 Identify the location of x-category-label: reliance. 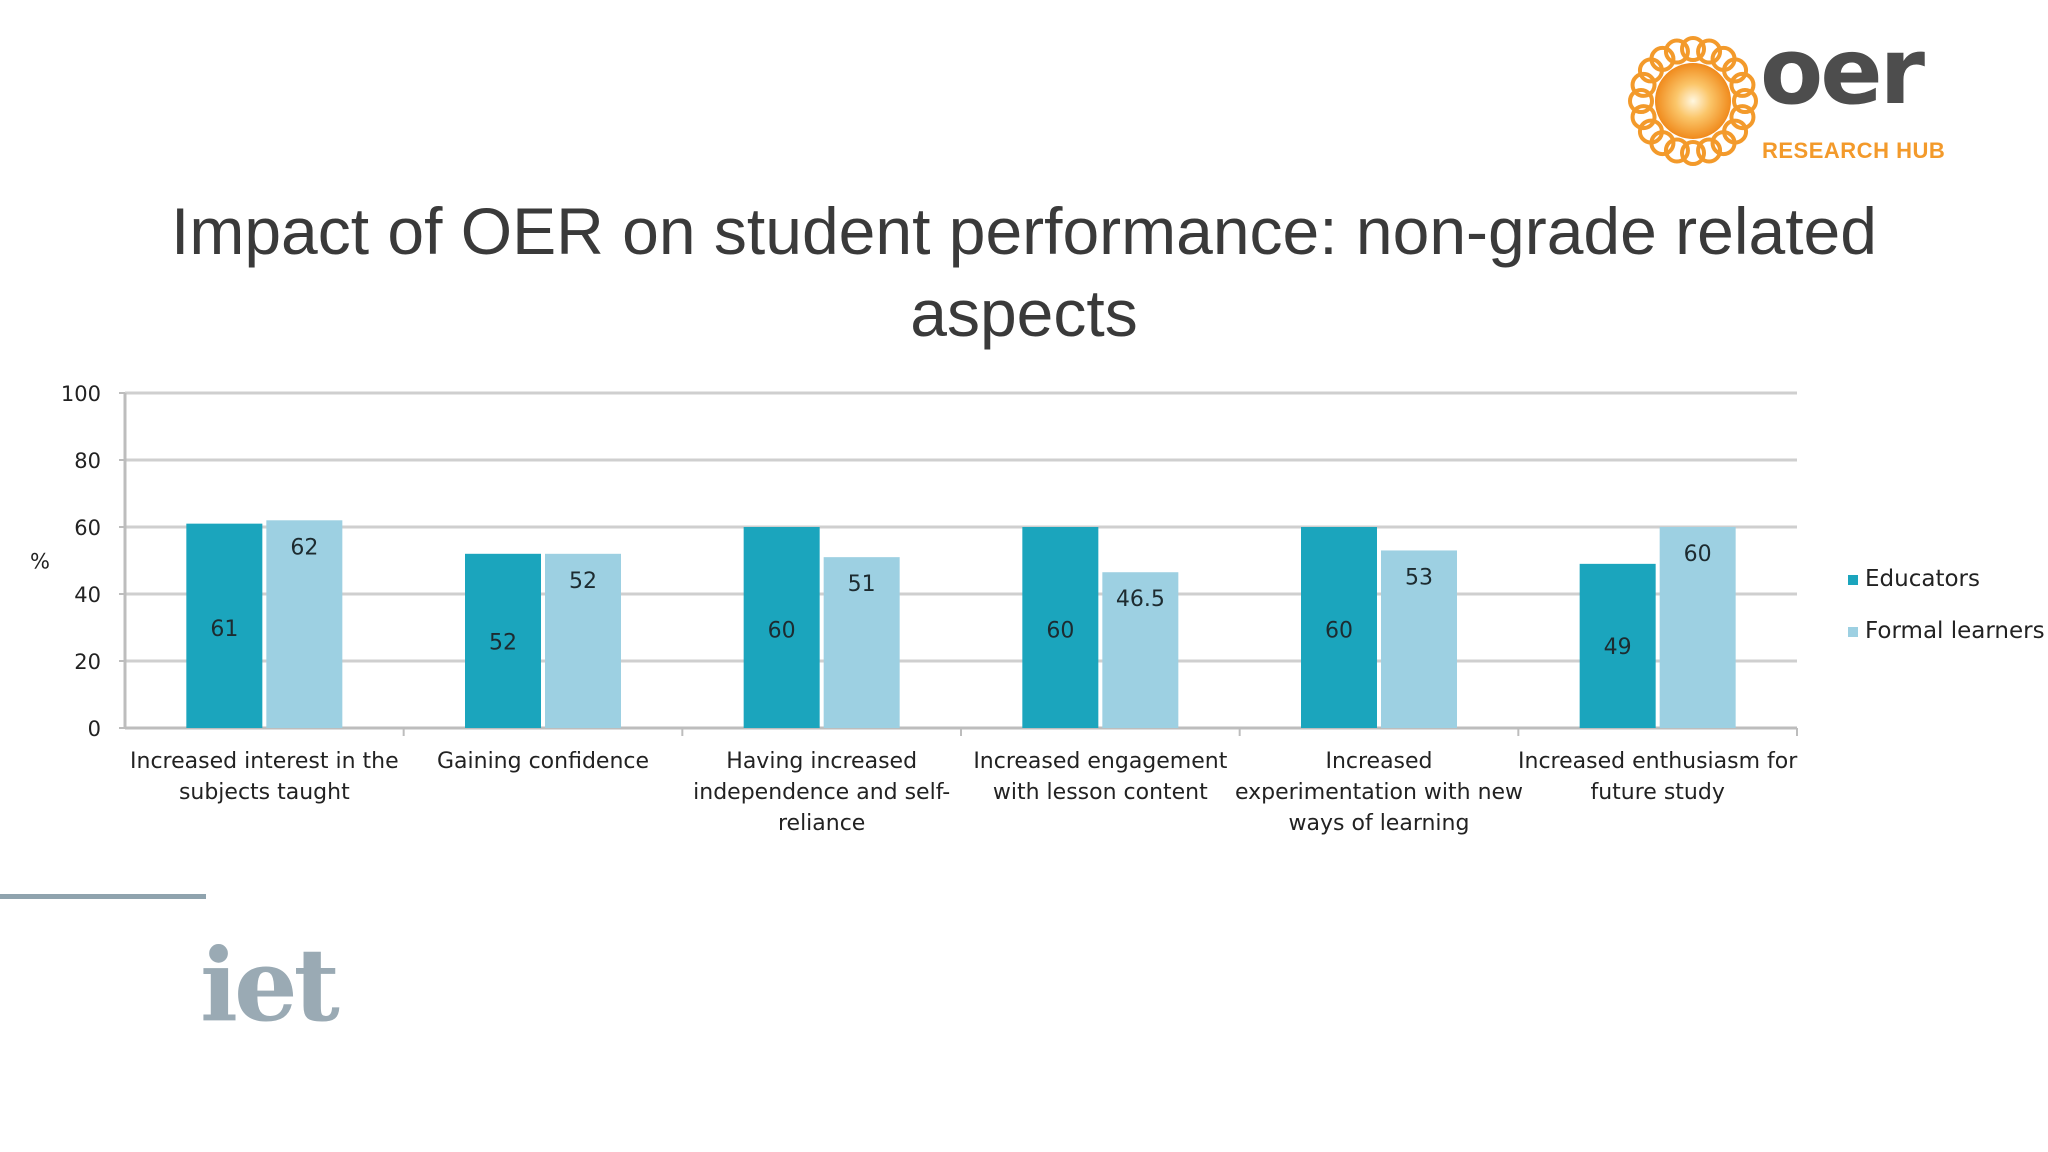
(821, 823).